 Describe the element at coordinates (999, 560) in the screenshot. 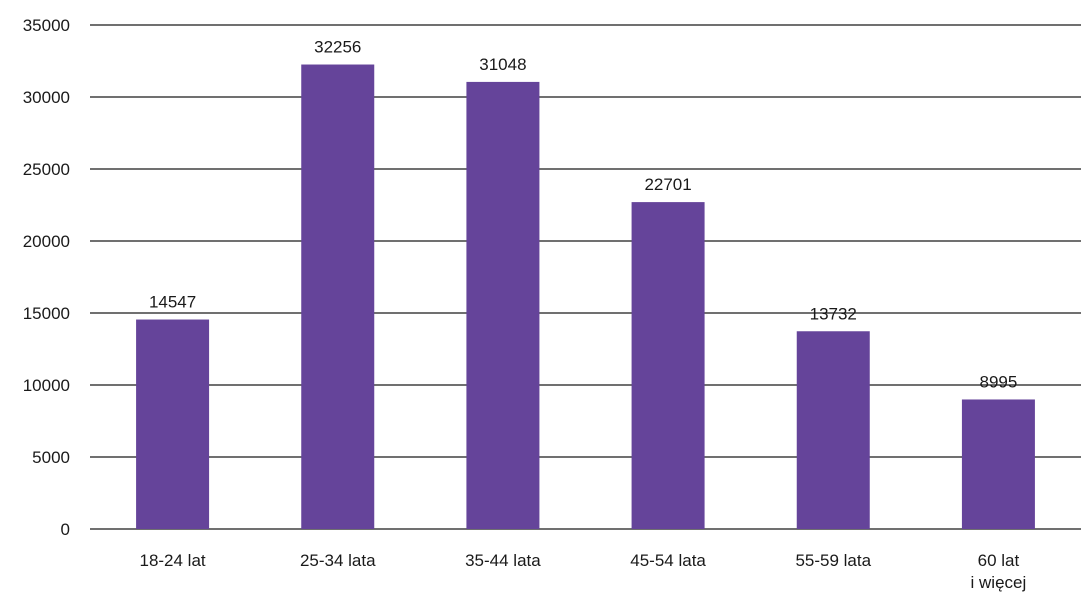

I see `x-category-label: 60 lat` at that location.